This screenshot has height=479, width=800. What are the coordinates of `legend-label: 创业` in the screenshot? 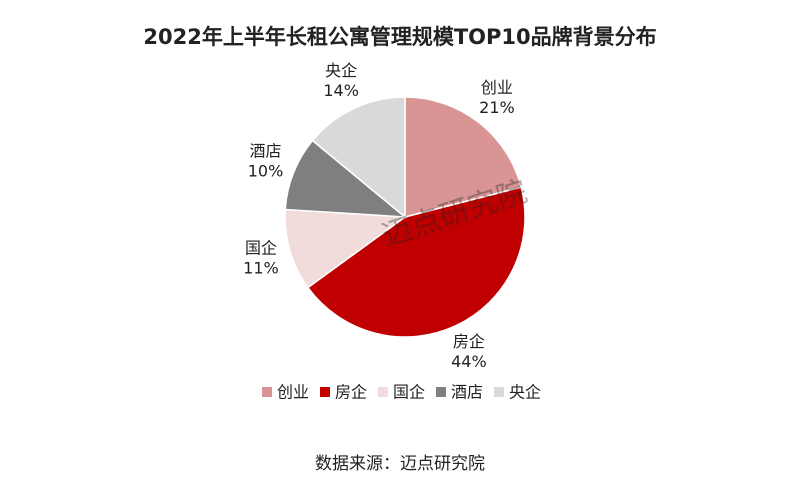 It's located at (293, 392).